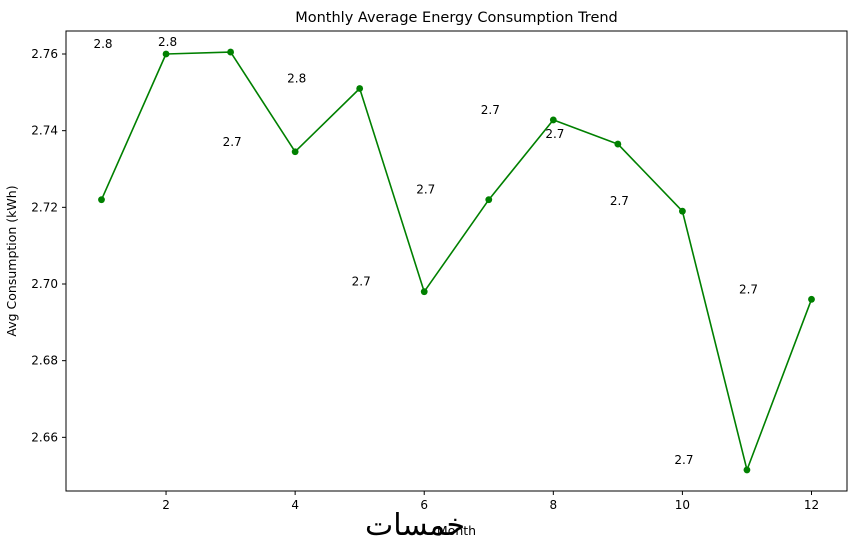  What do you see at coordinates (44, 284) in the screenshot?
I see `y-tick-label: 2.70` at bounding box center [44, 284].